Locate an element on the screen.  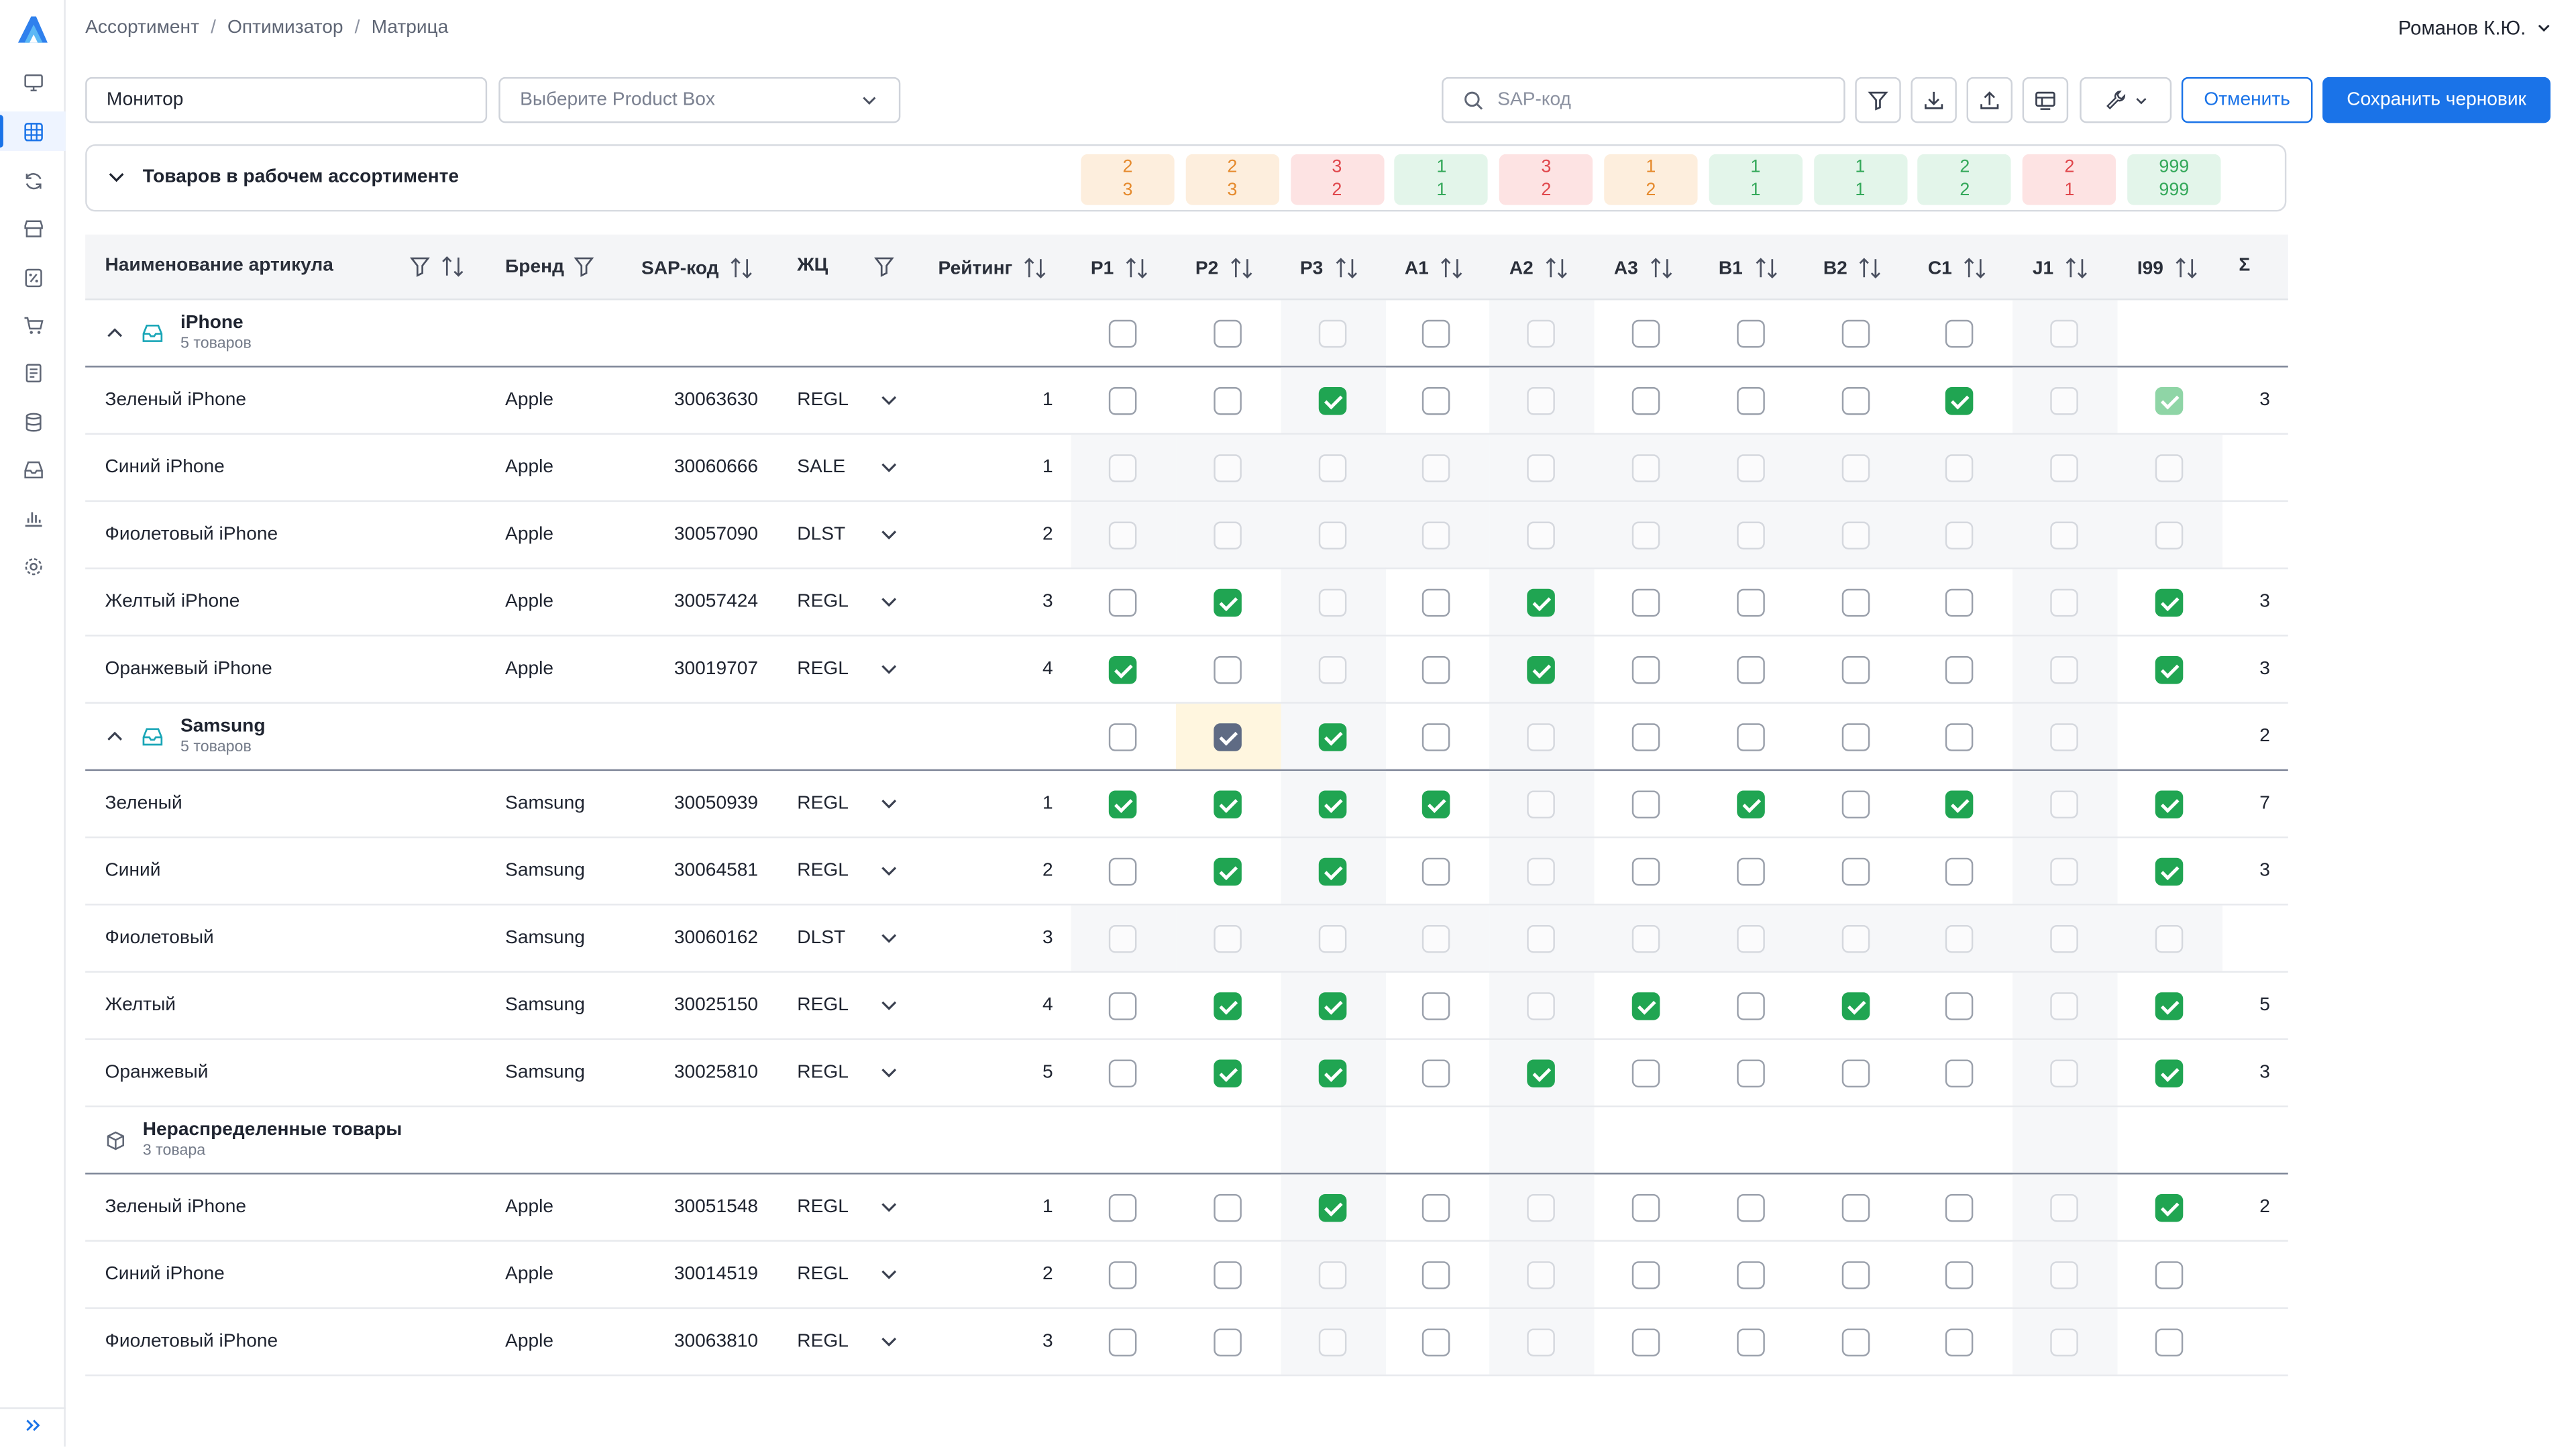
layout-button is located at coordinates (2045, 99).